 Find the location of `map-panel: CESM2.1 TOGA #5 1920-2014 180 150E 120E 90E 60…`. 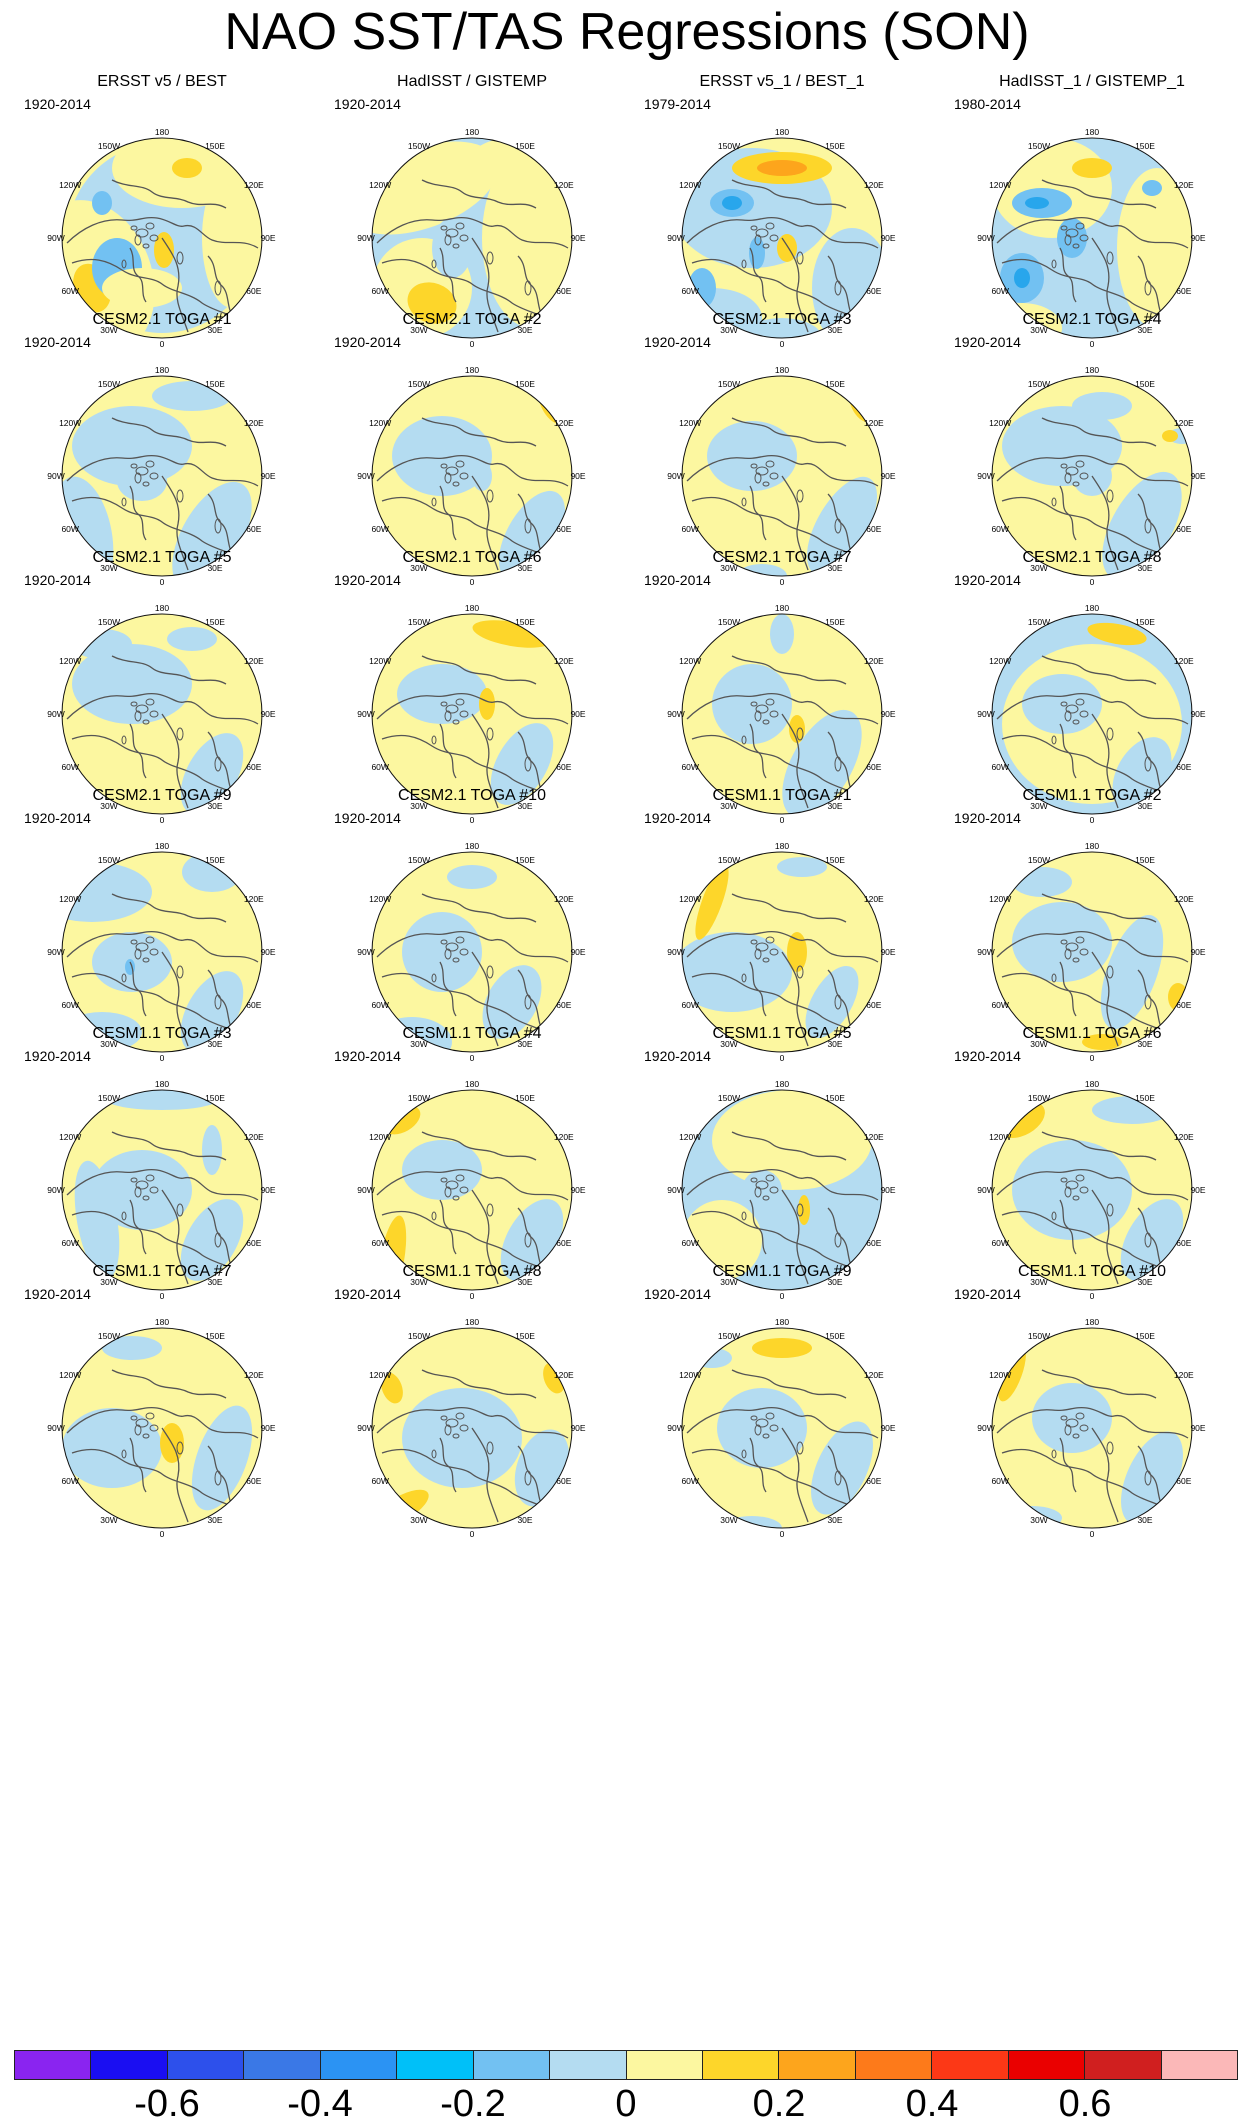

map-panel: CESM2.1 TOGA #5 1920-2014 180 150E 120E 90E 60… is located at coordinates (162, 708).